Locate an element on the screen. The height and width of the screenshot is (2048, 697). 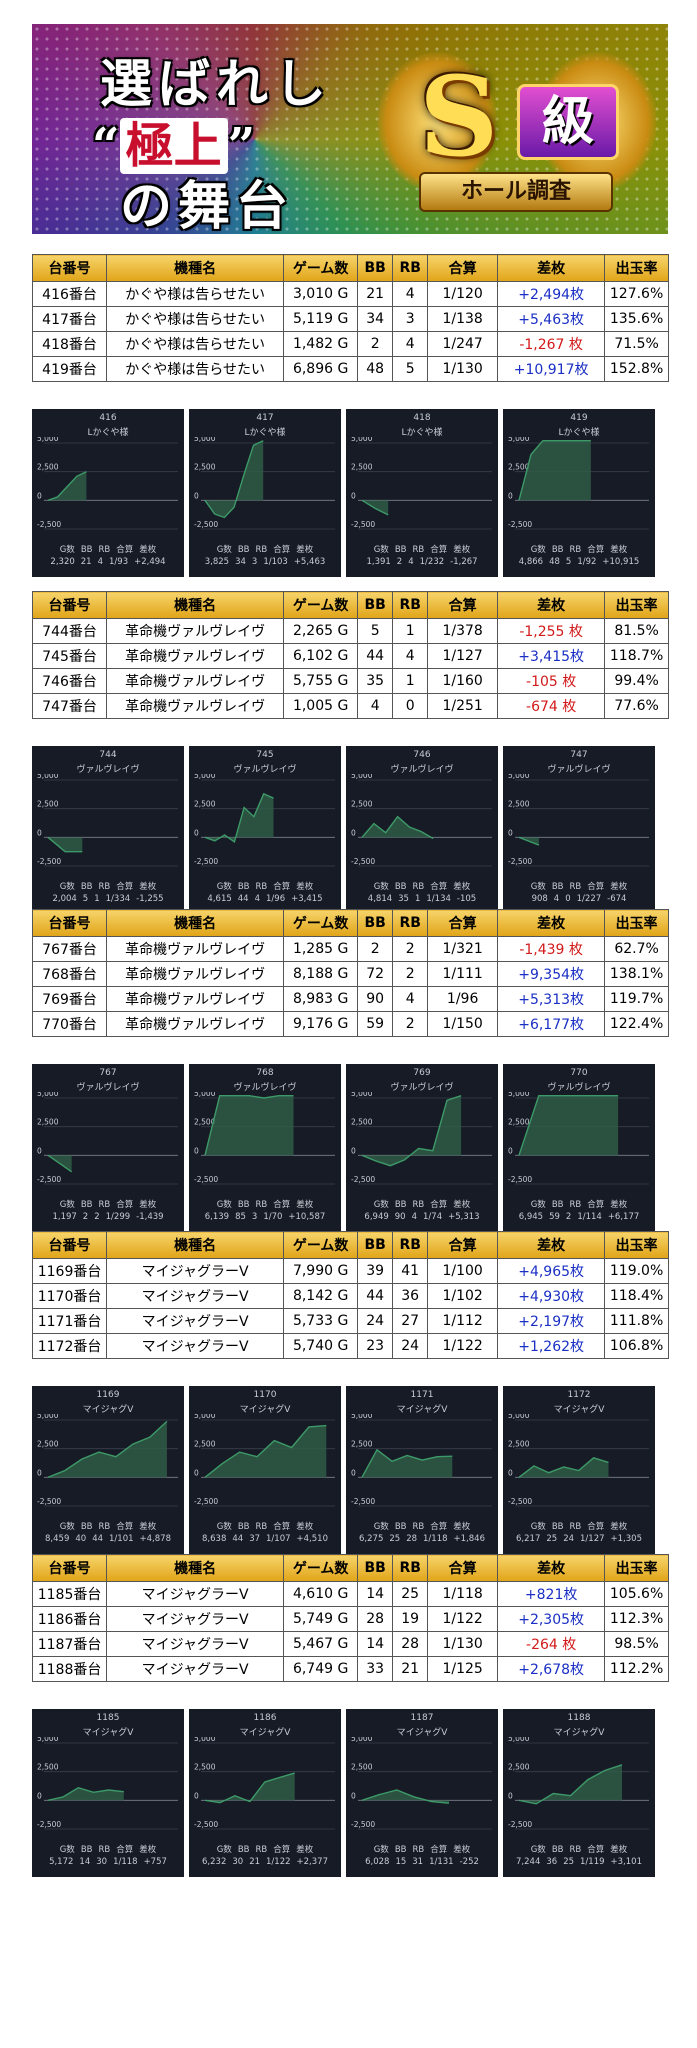
column-header: 差枚 is located at coordinates (551, 605).